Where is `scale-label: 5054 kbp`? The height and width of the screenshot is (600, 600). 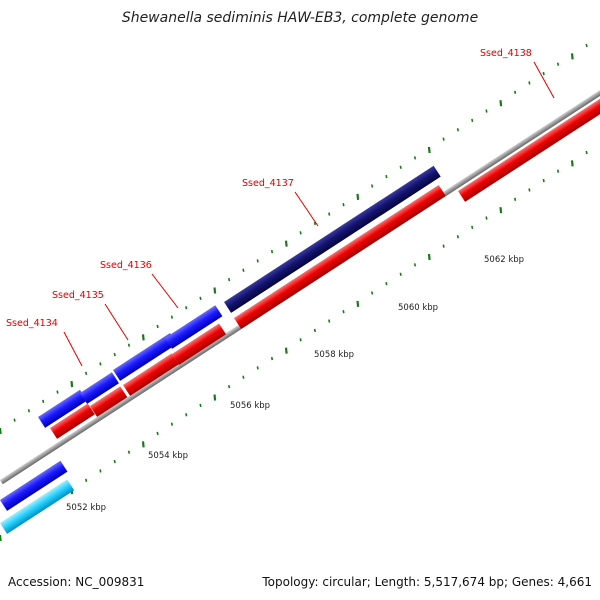
scale-label: 5054 kbp is located at coordinates (168, 456).